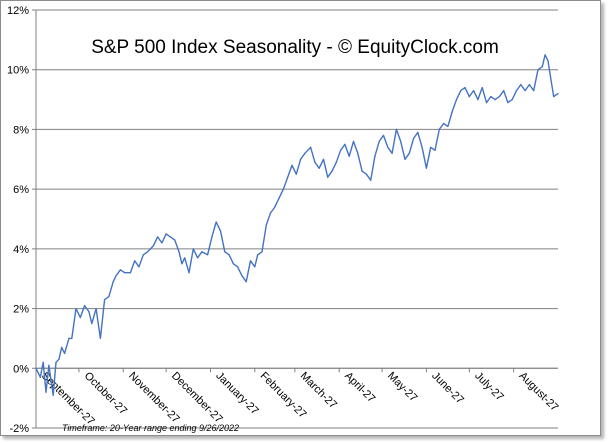  Describe the element at coordinates (18, 71) in the screenshot. I see `y-tick-label: 10%` at that location.